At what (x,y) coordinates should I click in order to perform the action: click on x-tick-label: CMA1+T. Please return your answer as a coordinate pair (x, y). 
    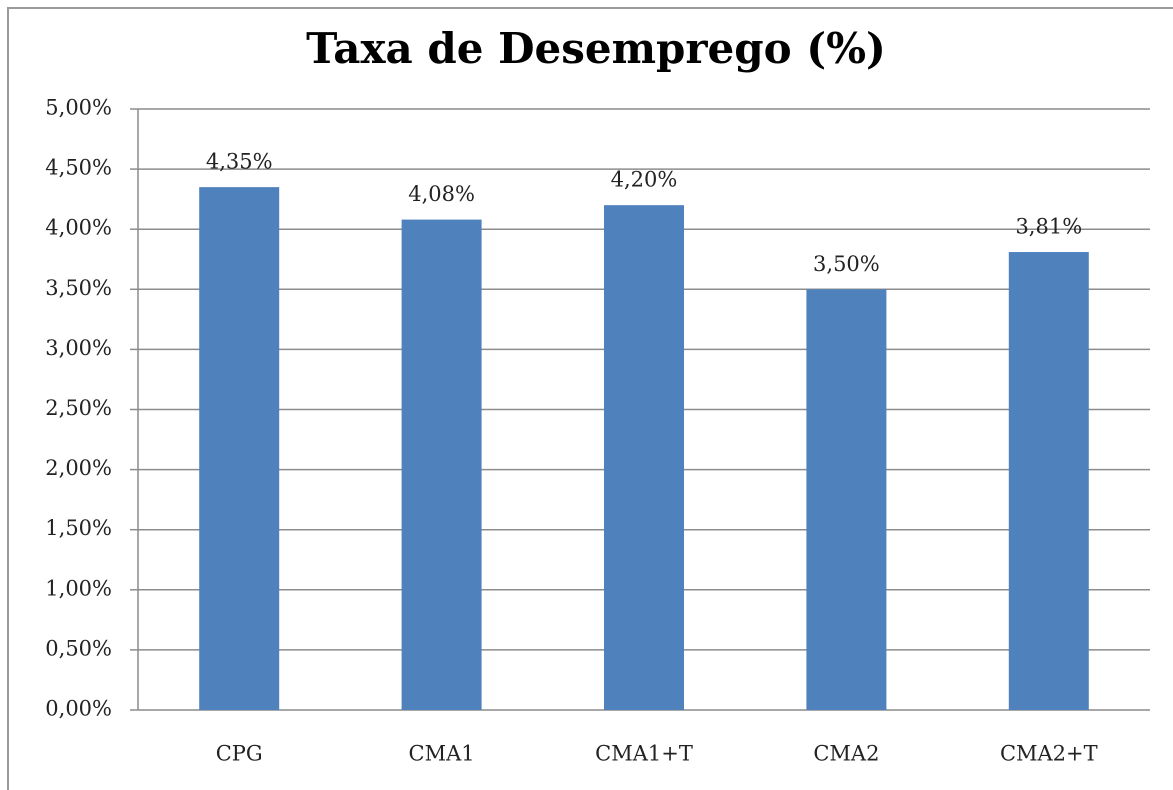
    Looking at the image, I should click on (644, 754).